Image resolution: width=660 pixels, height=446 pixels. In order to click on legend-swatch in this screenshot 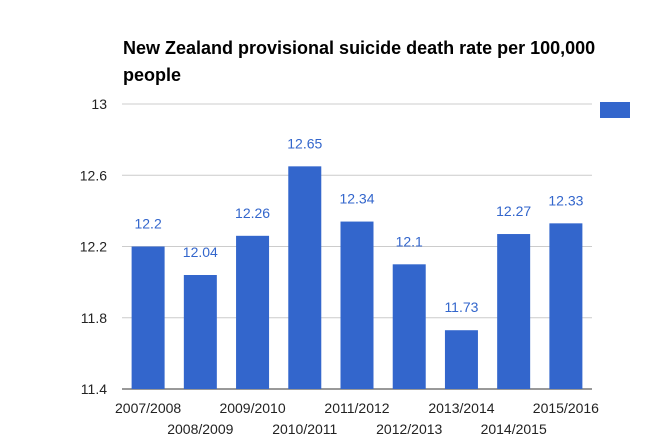, I will do `click(615, 110)`.